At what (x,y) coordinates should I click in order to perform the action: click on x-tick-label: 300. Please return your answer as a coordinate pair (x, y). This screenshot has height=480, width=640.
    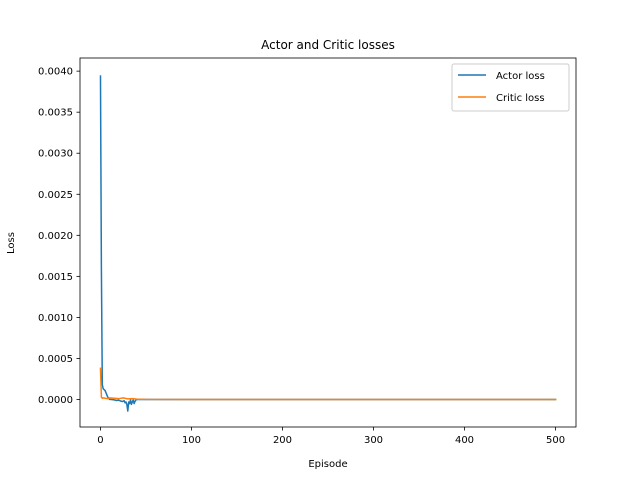
    Looking at the image, I should click on (373, 440).